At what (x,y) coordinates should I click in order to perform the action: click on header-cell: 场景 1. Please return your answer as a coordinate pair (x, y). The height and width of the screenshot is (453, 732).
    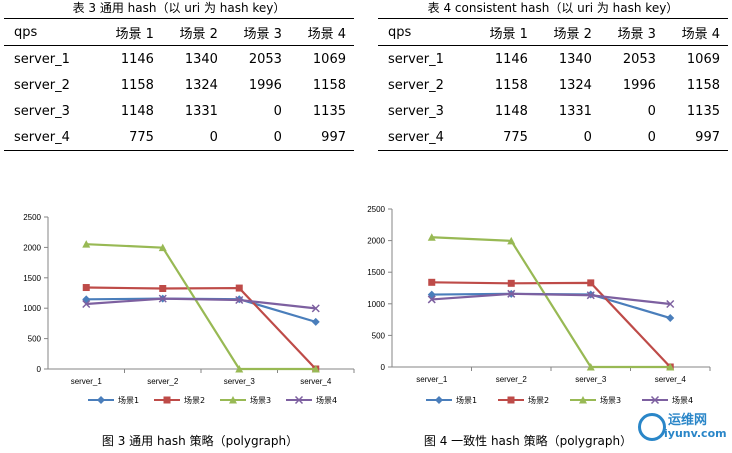
    Looking at the image, I should click on (503, 32).